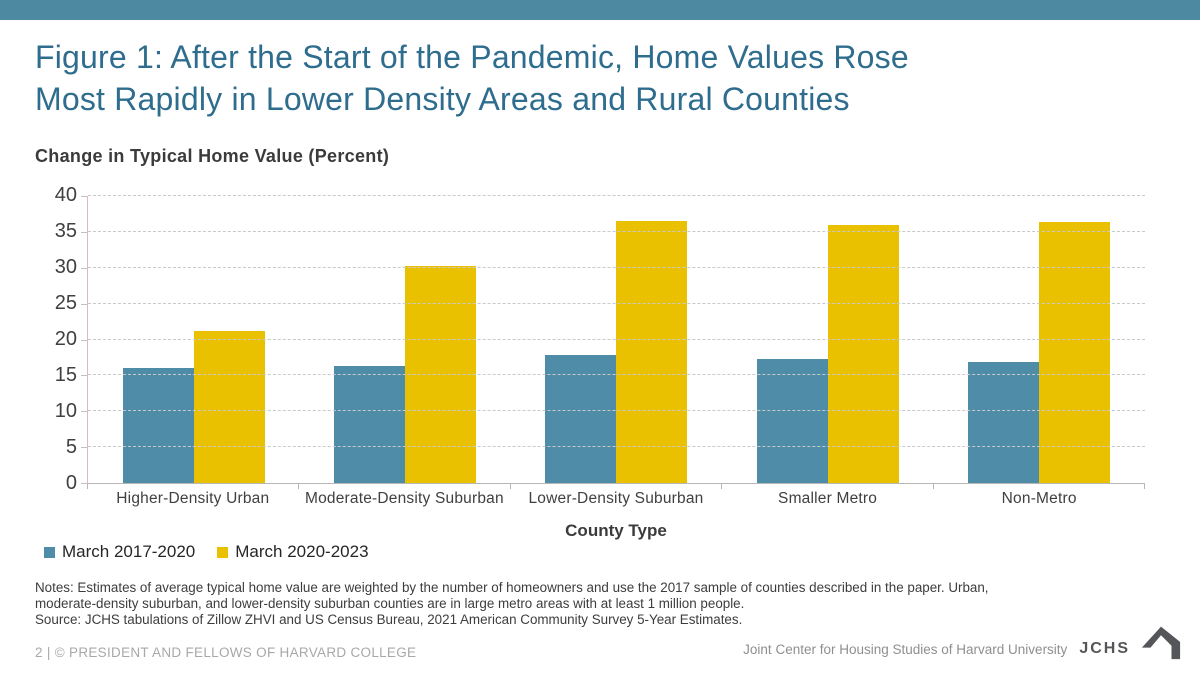 Image resolution: width=1200 pixels, height=675 pixels. What do you see at coordinates (129, 551) in the screenshot?
I see `legend-label-series-0: March 2017-2020` at bounding box center [129, 551].